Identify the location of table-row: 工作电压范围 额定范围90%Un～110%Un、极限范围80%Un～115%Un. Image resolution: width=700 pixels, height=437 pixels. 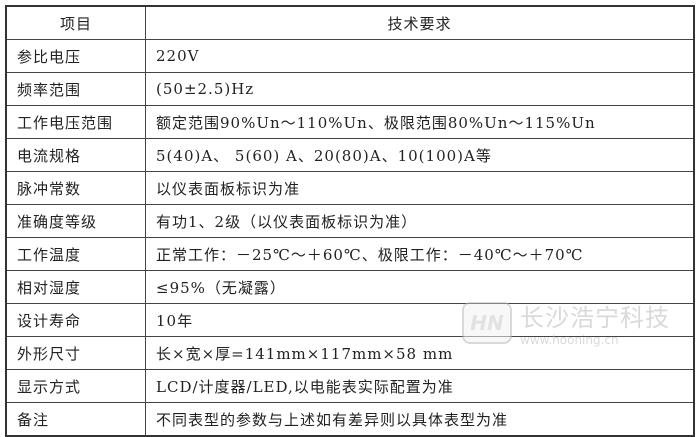
(350, 122).